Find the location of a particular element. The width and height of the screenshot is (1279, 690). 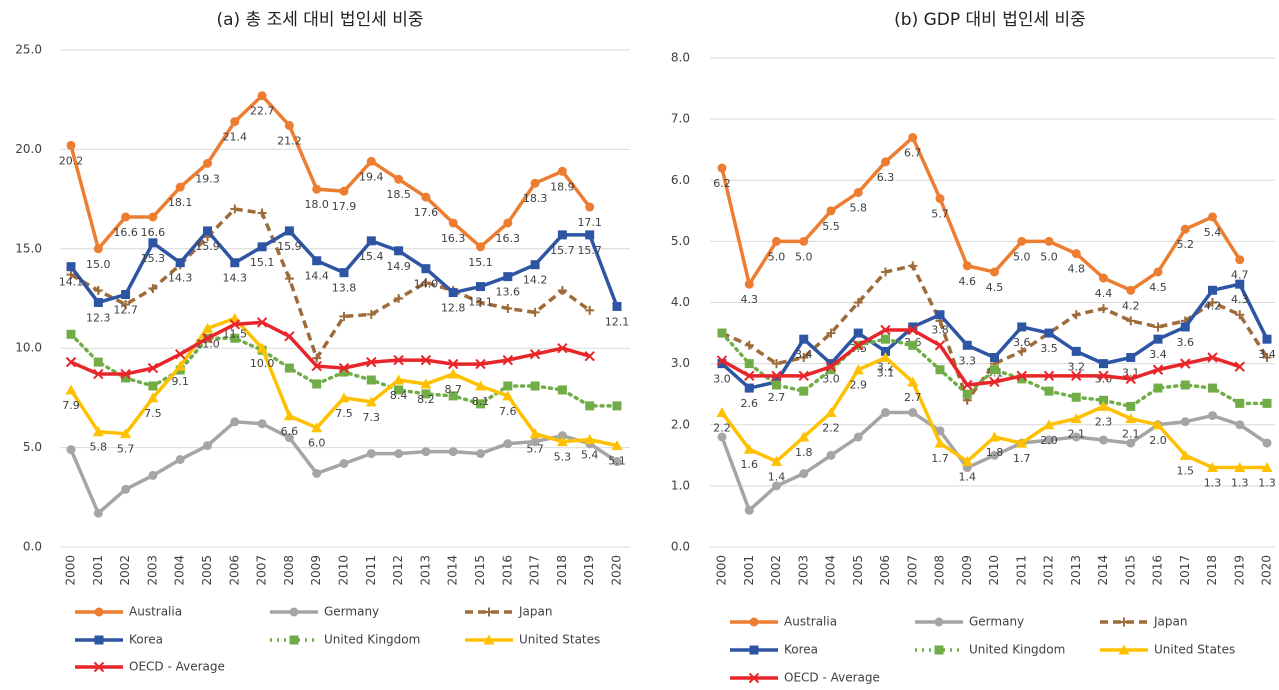

data-label: 2.3 is located at coordinates (1104, 421).